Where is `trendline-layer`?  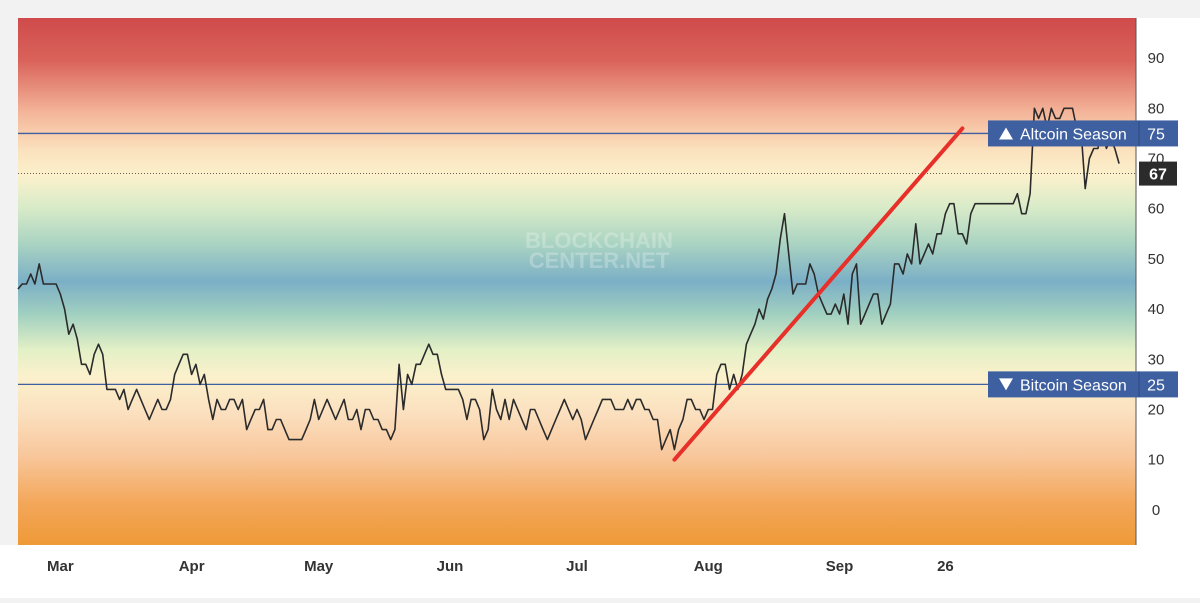
trendline-layer is located at coordinates (818, 294).